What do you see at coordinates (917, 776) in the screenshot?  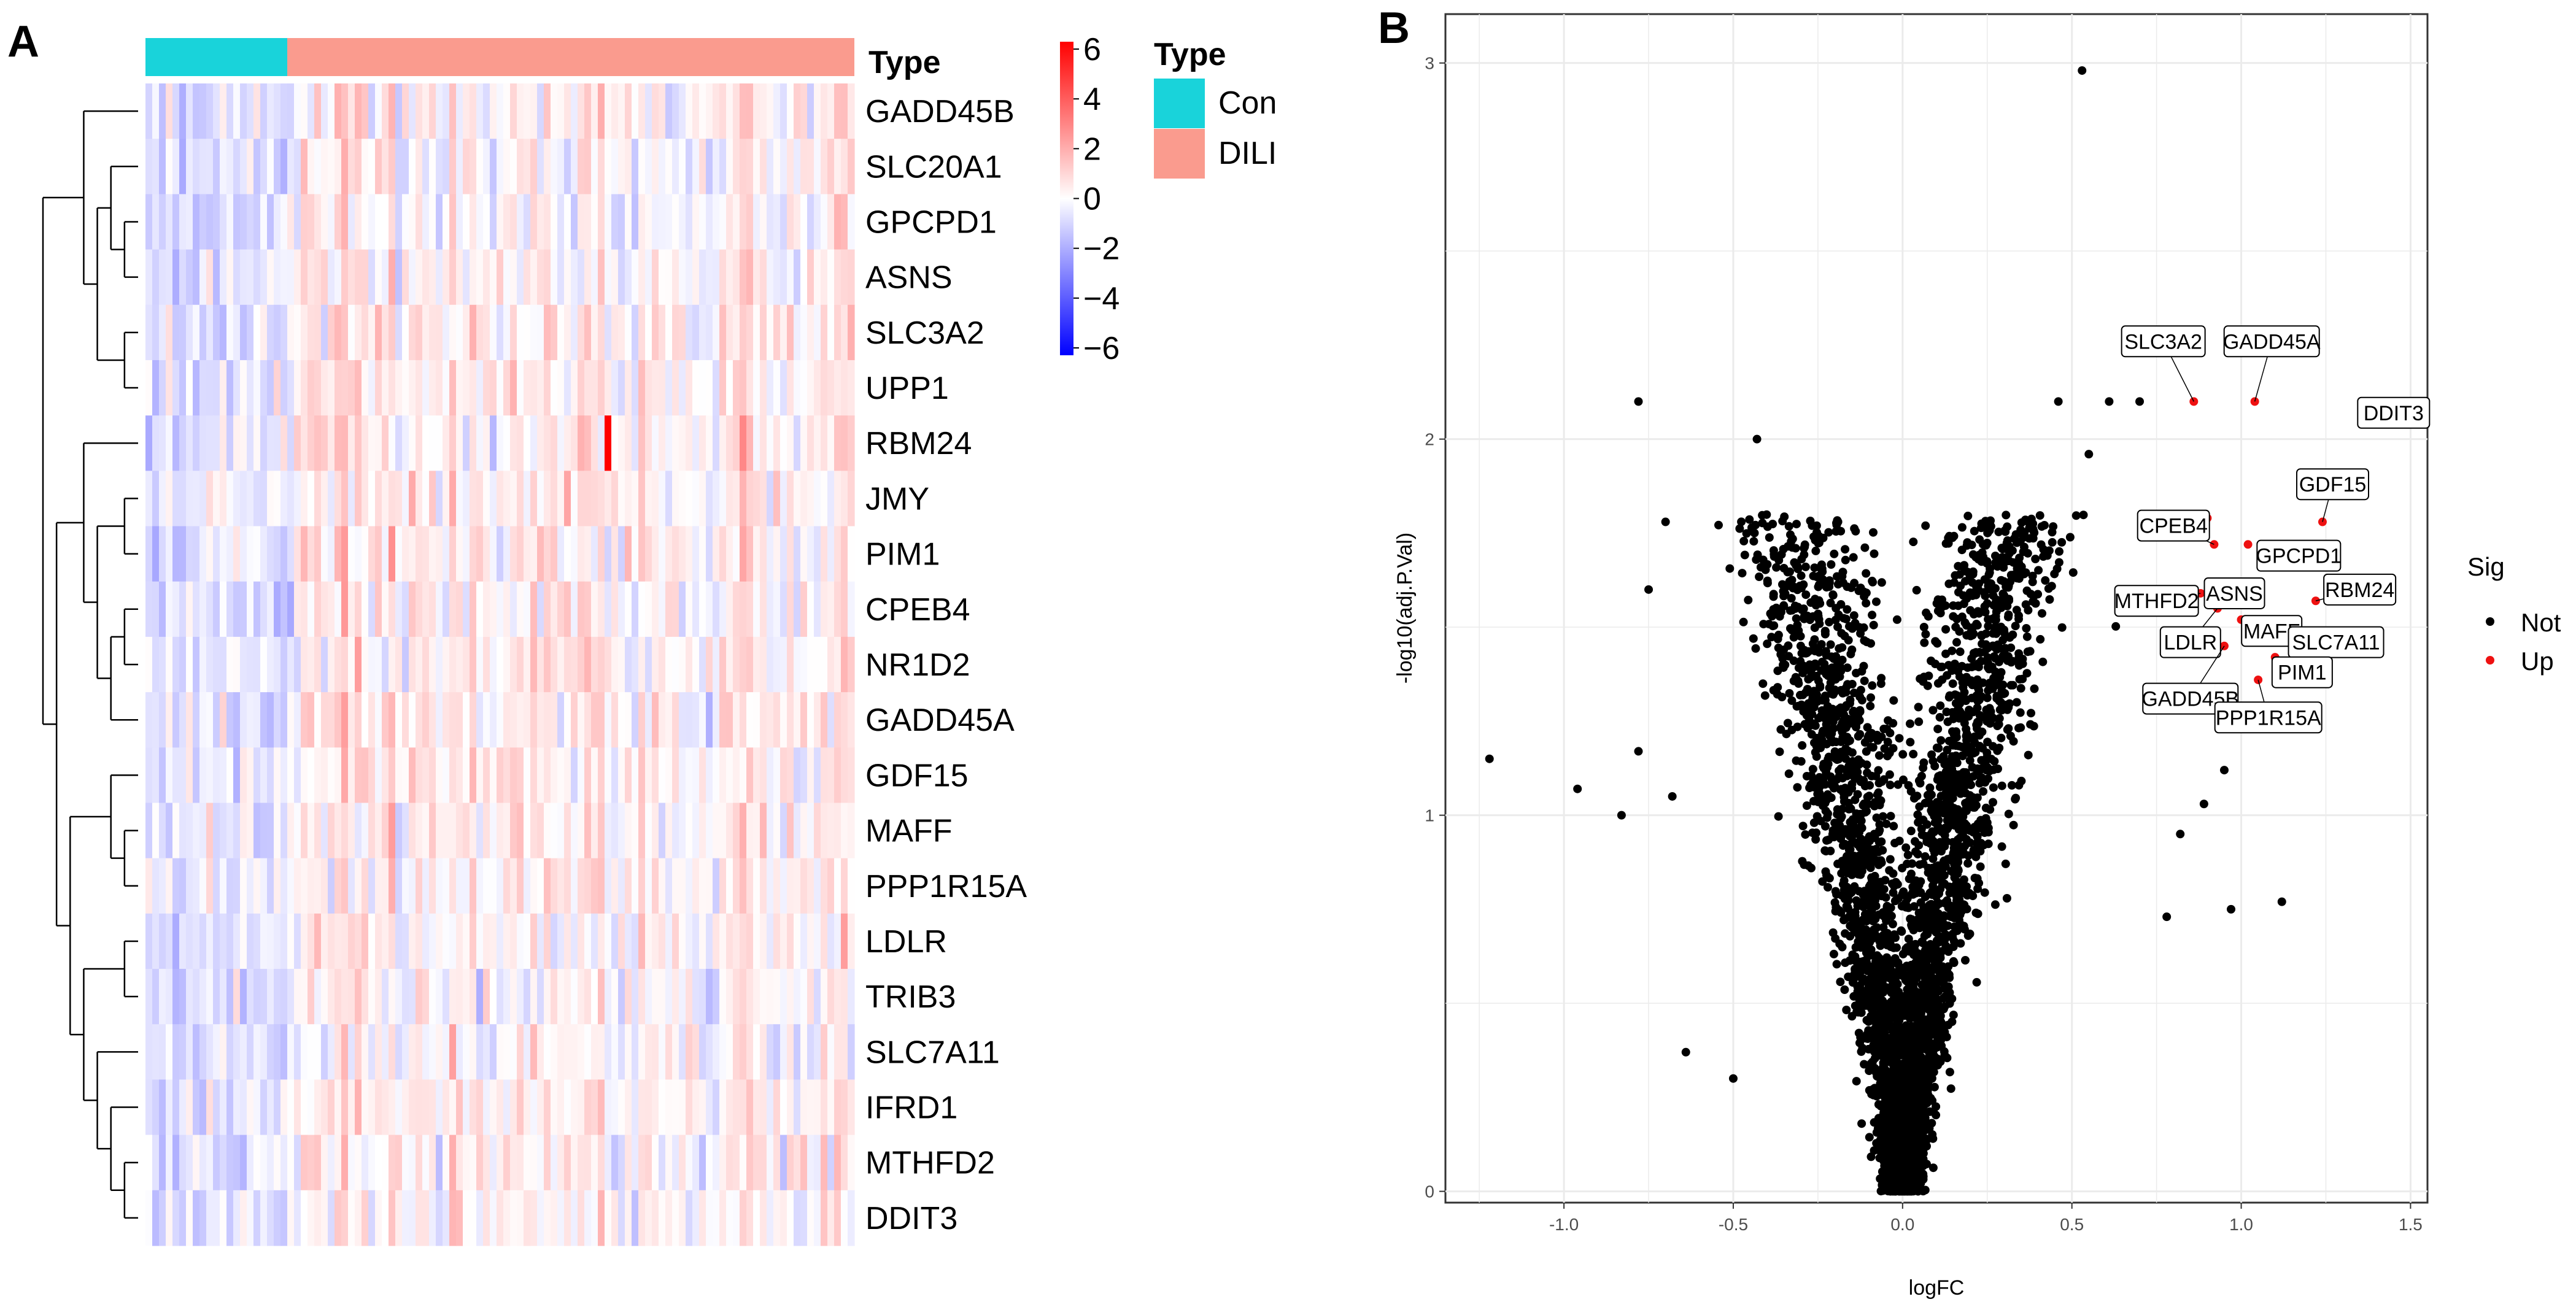 I see `gene-label: GDF15` at bounding box center [917, 776].